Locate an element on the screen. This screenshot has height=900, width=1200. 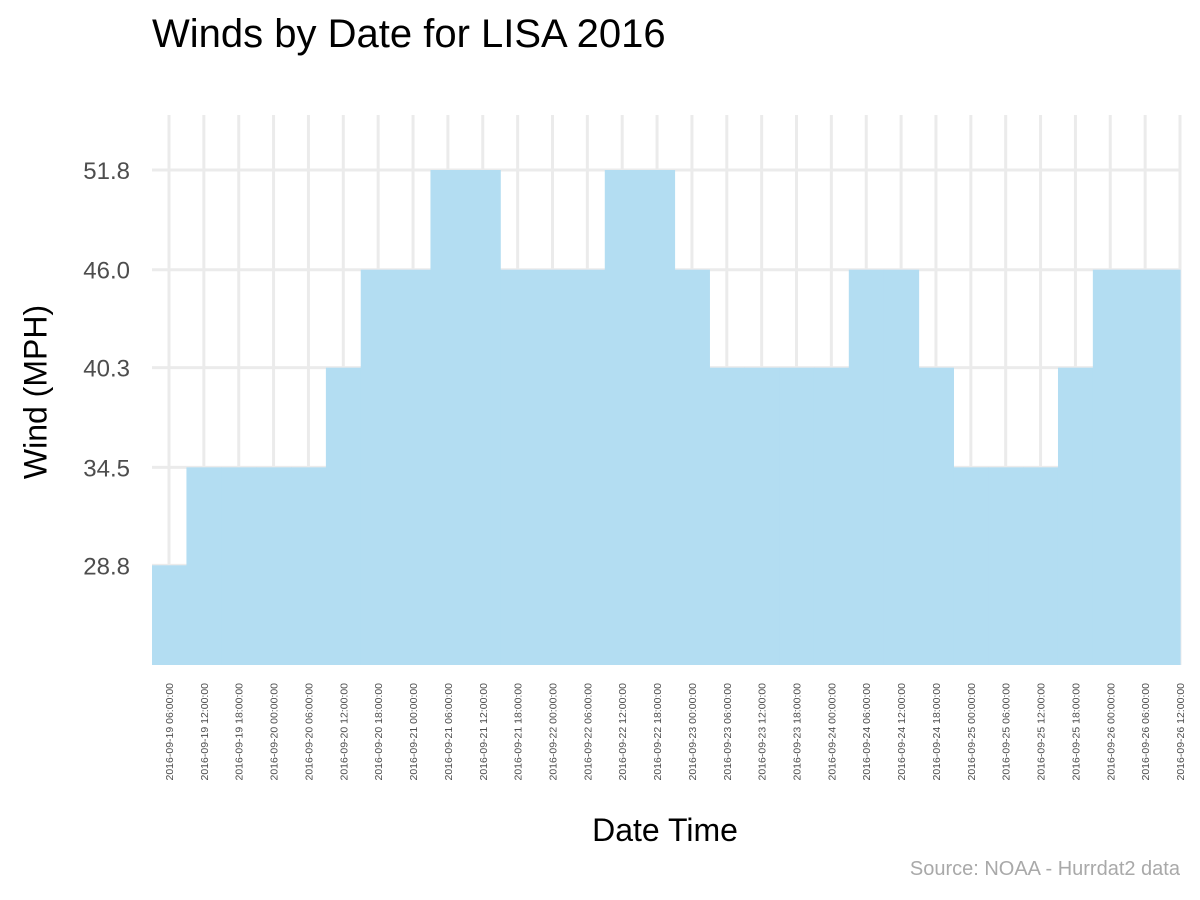
x-tick-label: 2016-09-20 12:00:00 is located at coordinates (344, 732).